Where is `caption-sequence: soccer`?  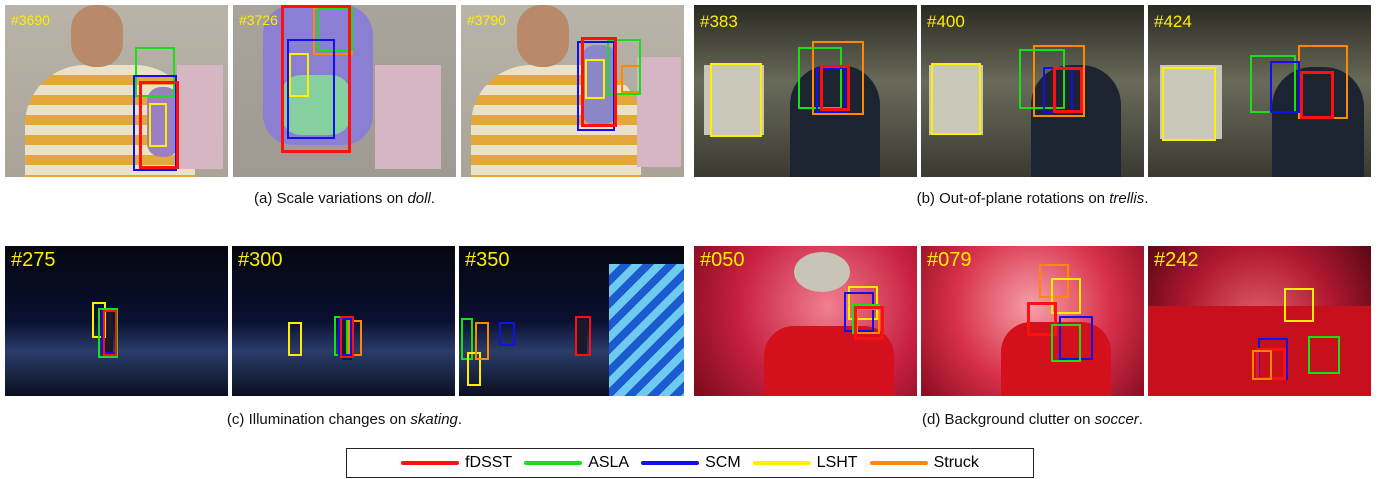 caption-sequence: soccer is located at coordinates (1116, 419).